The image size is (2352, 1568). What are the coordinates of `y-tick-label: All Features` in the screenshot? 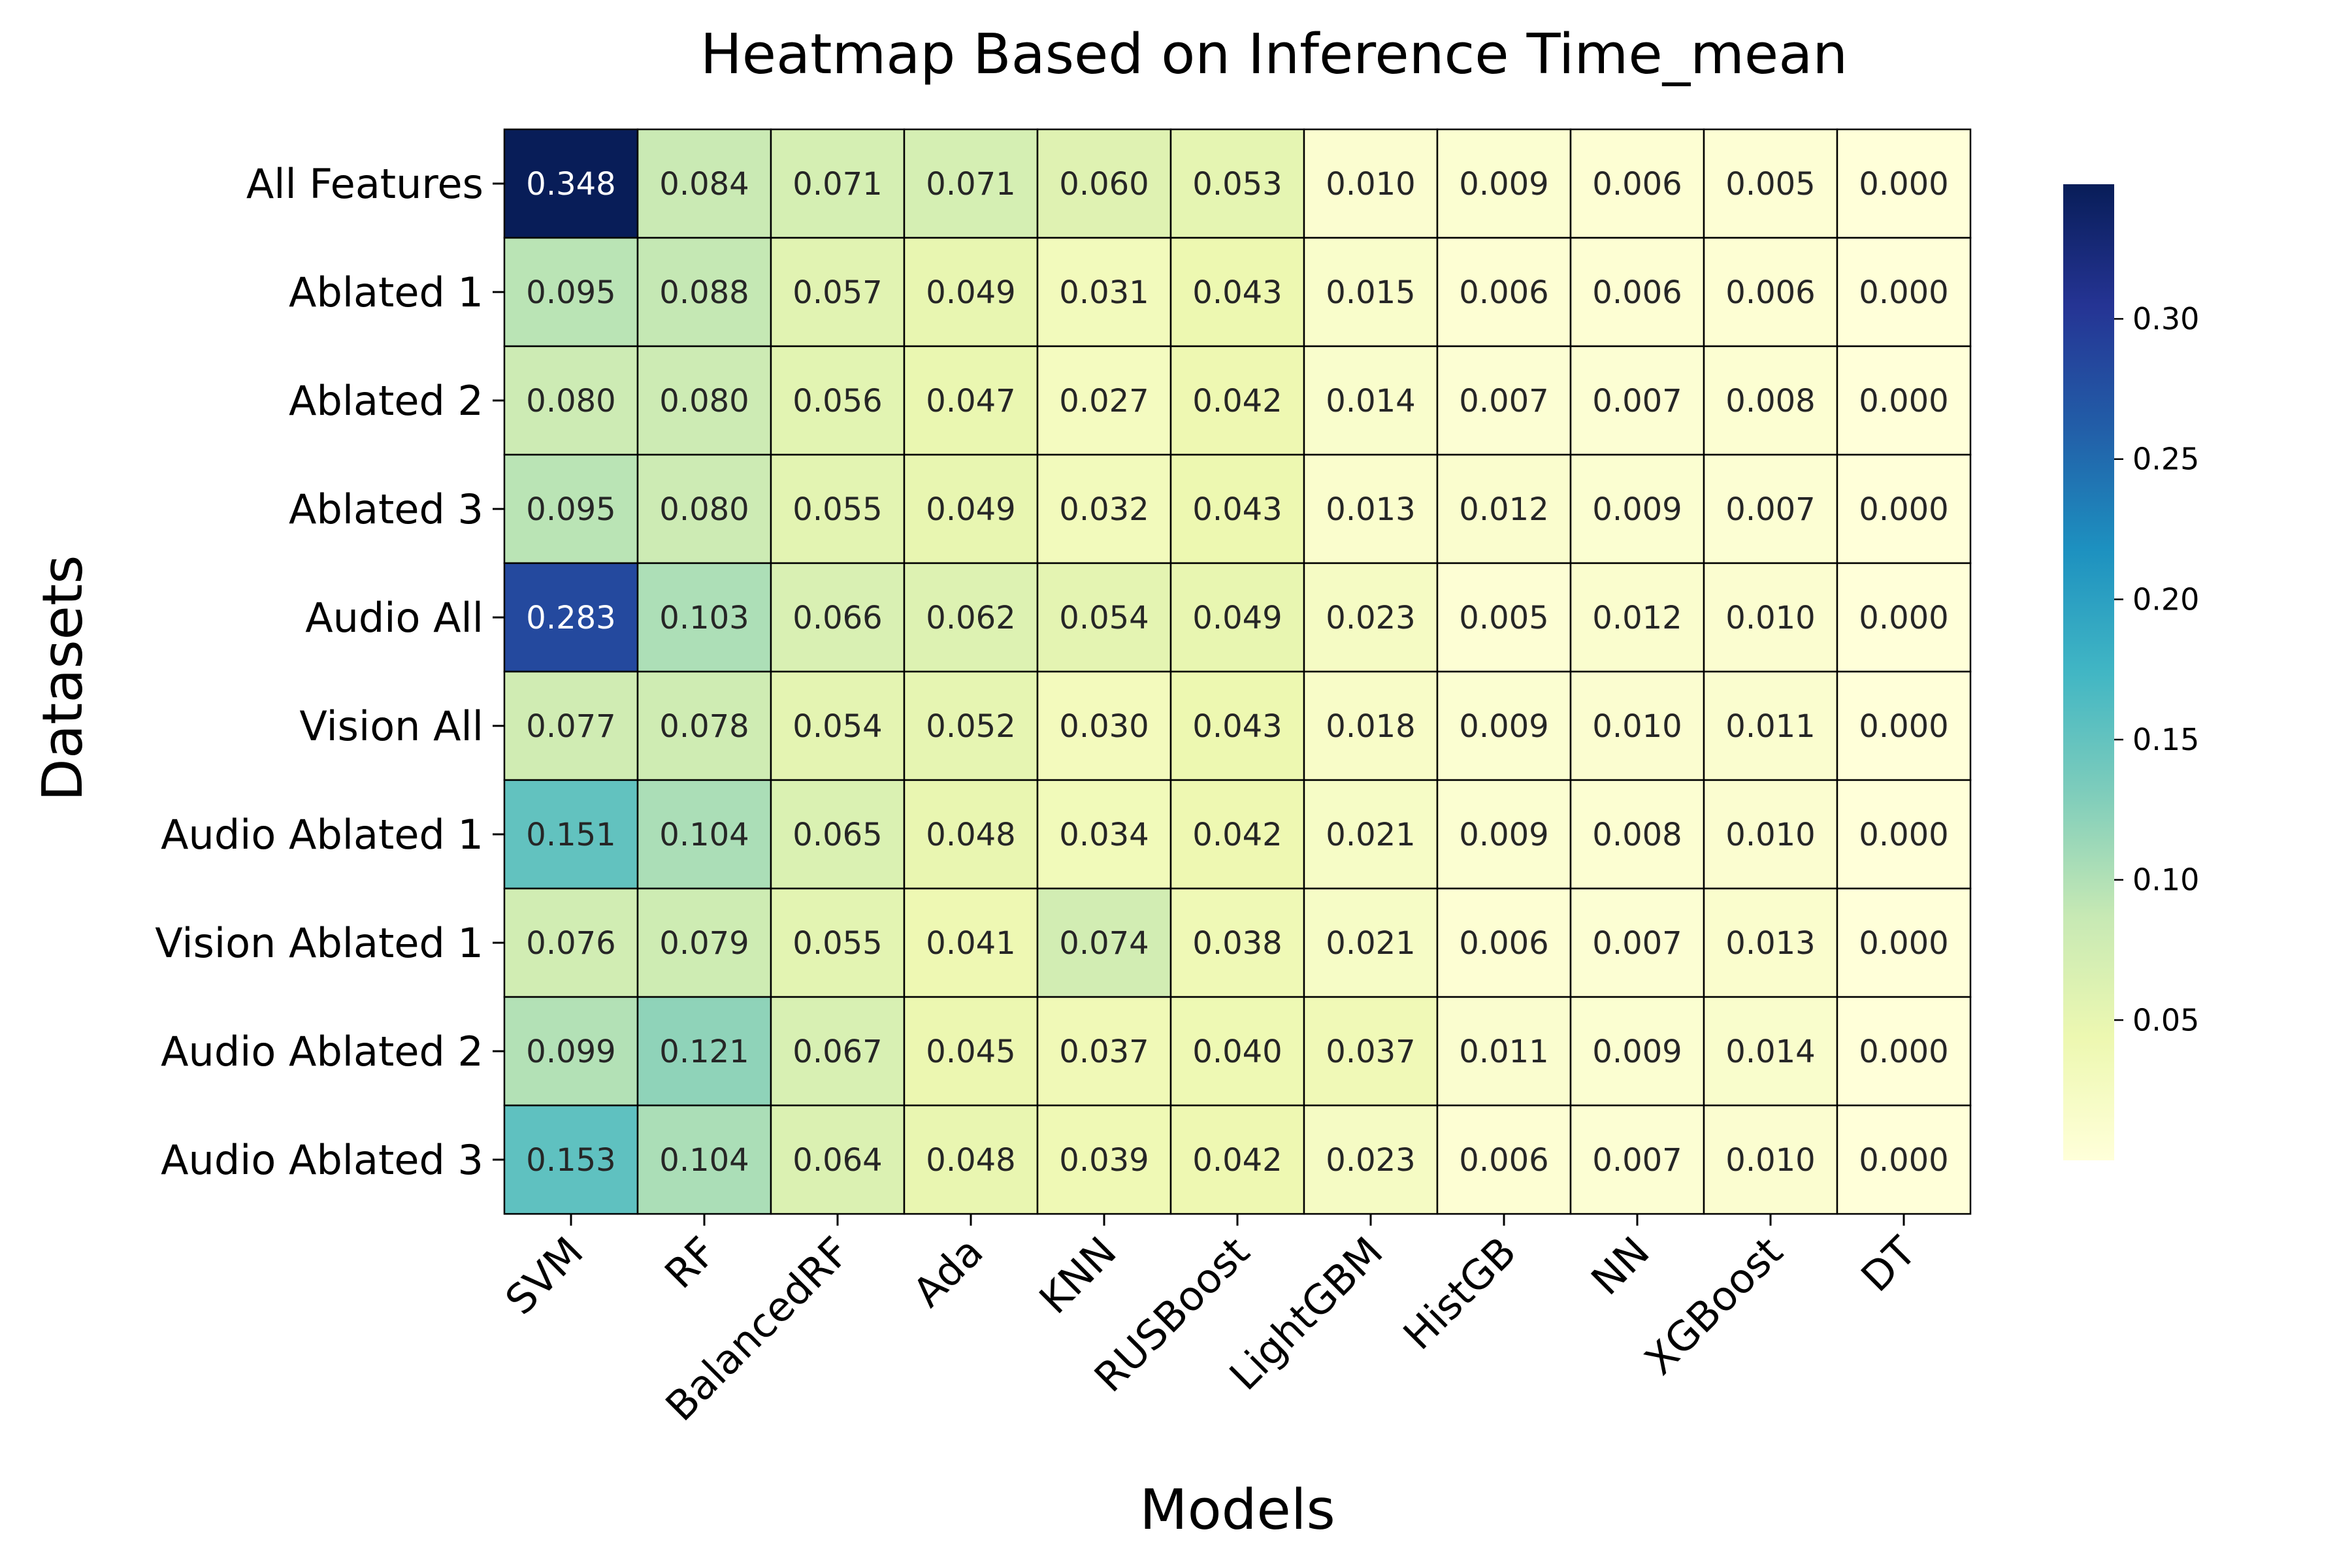 It's located at (364, 184).